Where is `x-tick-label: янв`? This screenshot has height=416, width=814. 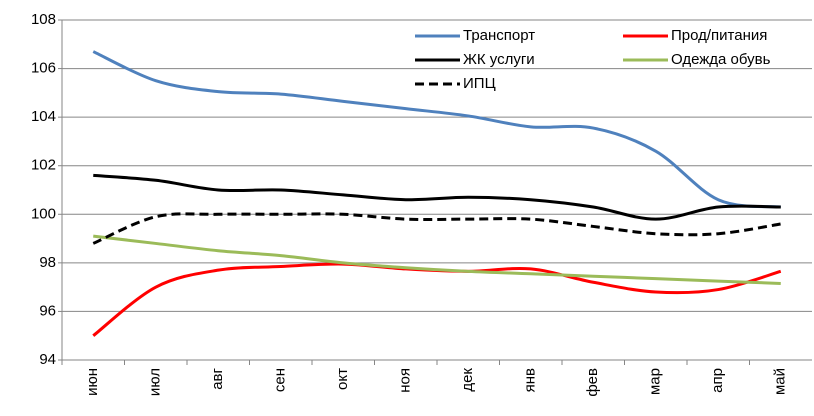 x-tick-label: янв is located at coordinates (530, 380).